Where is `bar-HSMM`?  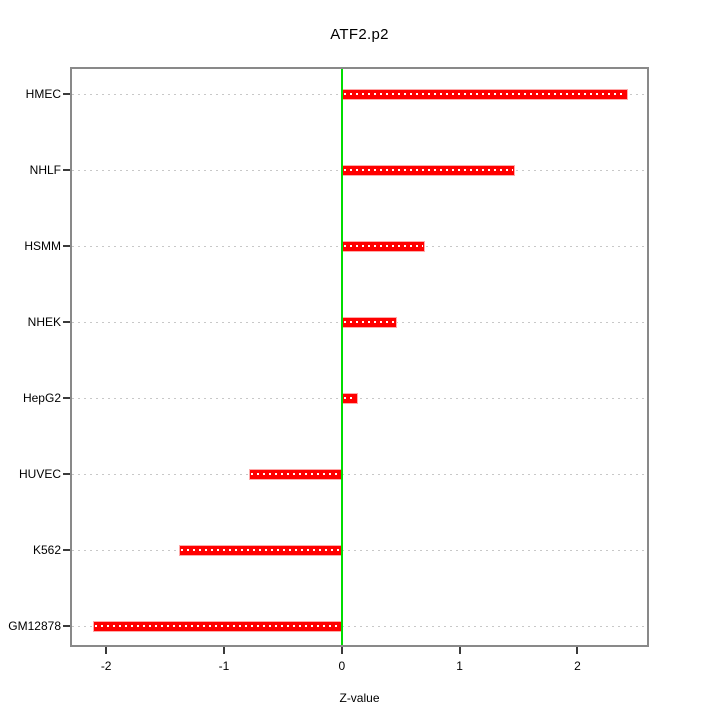
bar-HSMM is located at coordinates (383, 246).